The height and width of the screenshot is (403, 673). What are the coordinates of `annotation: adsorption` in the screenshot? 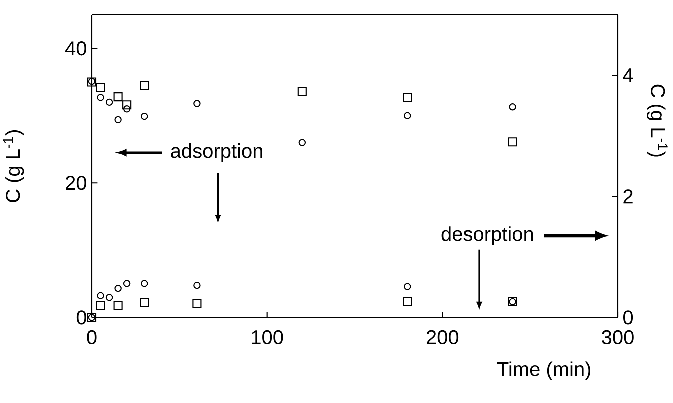 It's located at (216, 153).